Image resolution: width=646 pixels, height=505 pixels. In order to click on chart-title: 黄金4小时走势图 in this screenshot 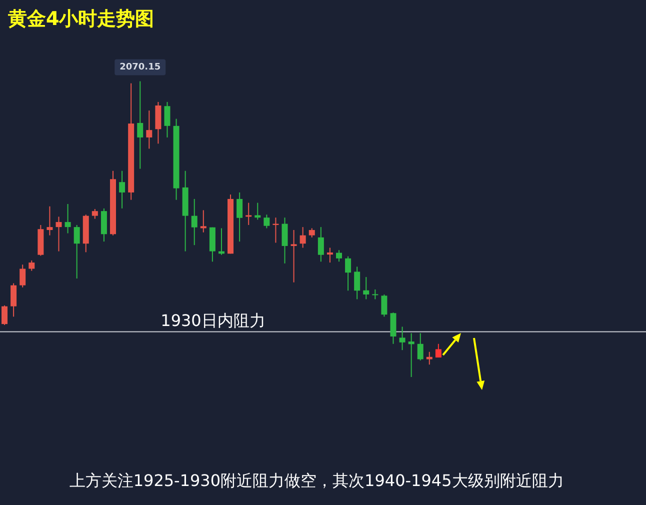, I will do `click(80, 19)`.